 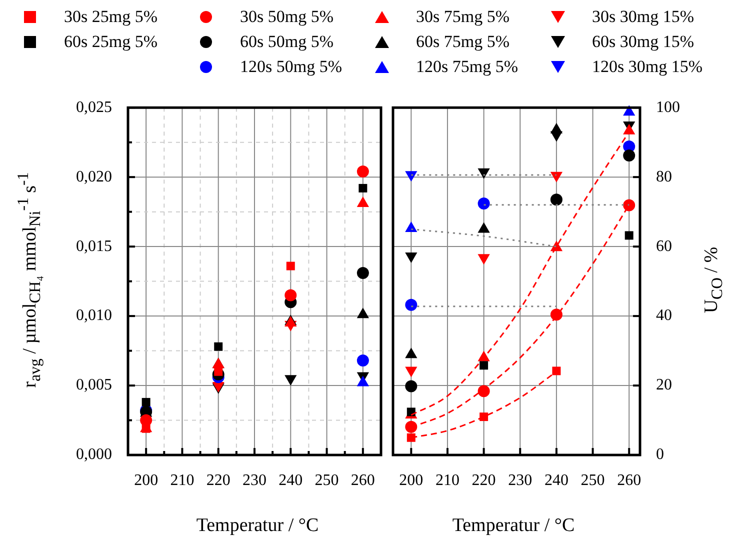 I want to click on legend-label: 30s 30mg 15%, so click(x=643, y=16).